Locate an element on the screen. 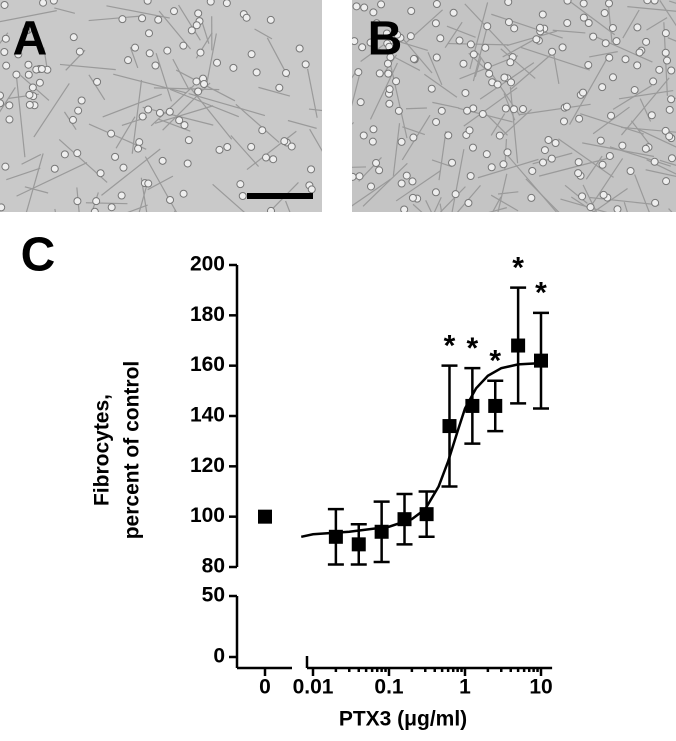 The height and width of the screenshot is (741, 676). panel-label: A is located at coordinates (30, 39).